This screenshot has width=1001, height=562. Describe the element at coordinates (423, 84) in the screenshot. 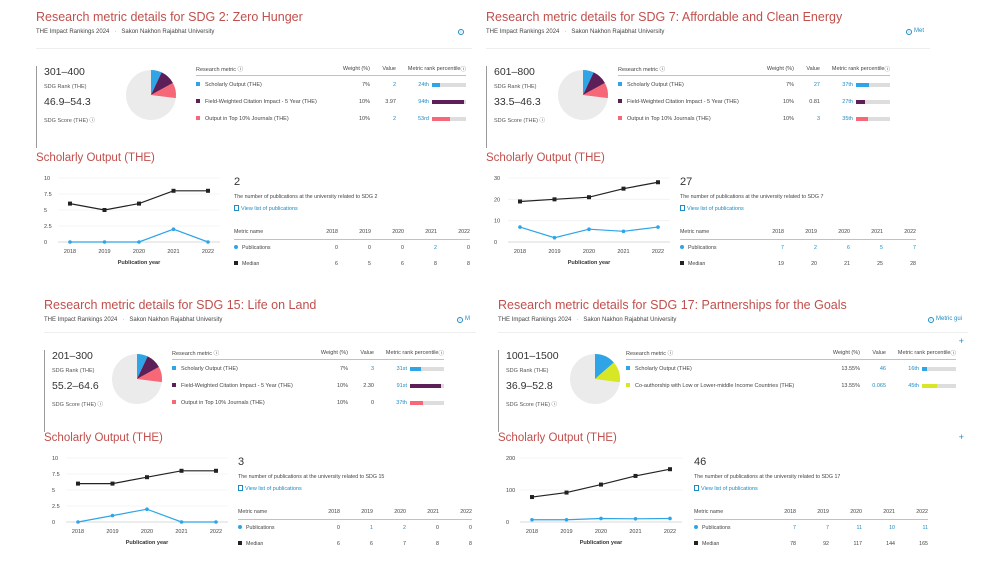

I see `percentile-link: 24th` at that location.